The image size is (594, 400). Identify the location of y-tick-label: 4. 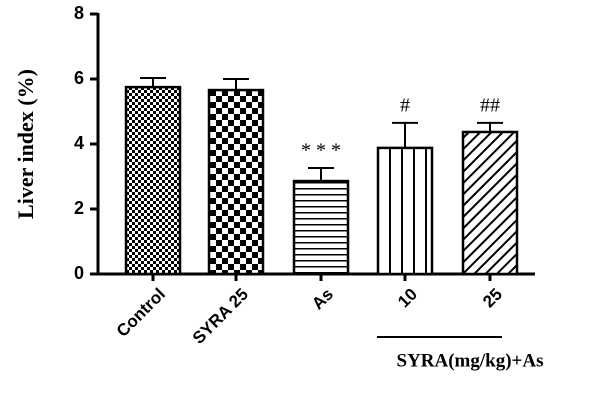
(79, 143).